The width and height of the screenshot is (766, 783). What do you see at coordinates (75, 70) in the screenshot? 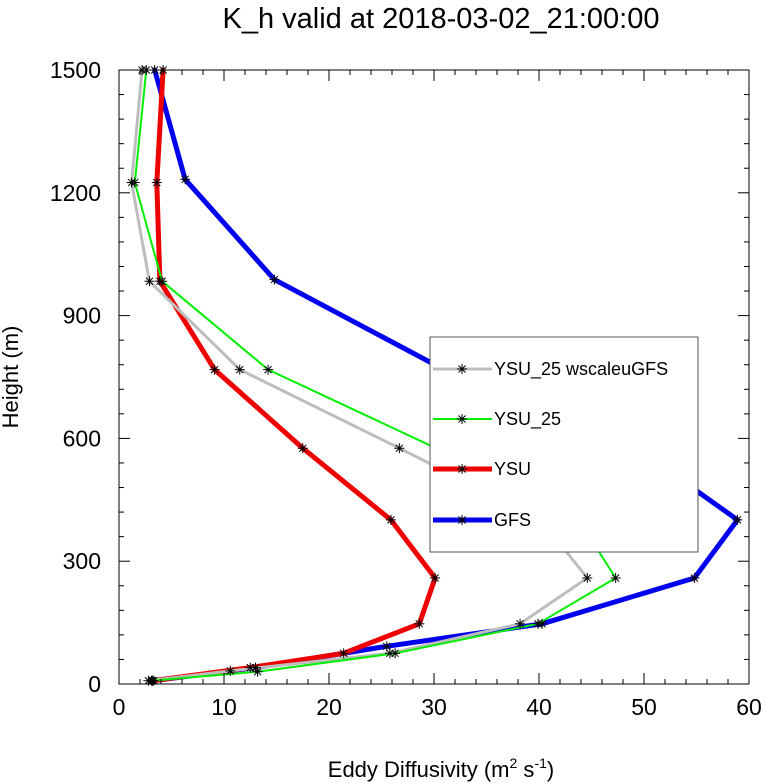
I see `y-tick-label: 1500` at bounding box center [75, 70].